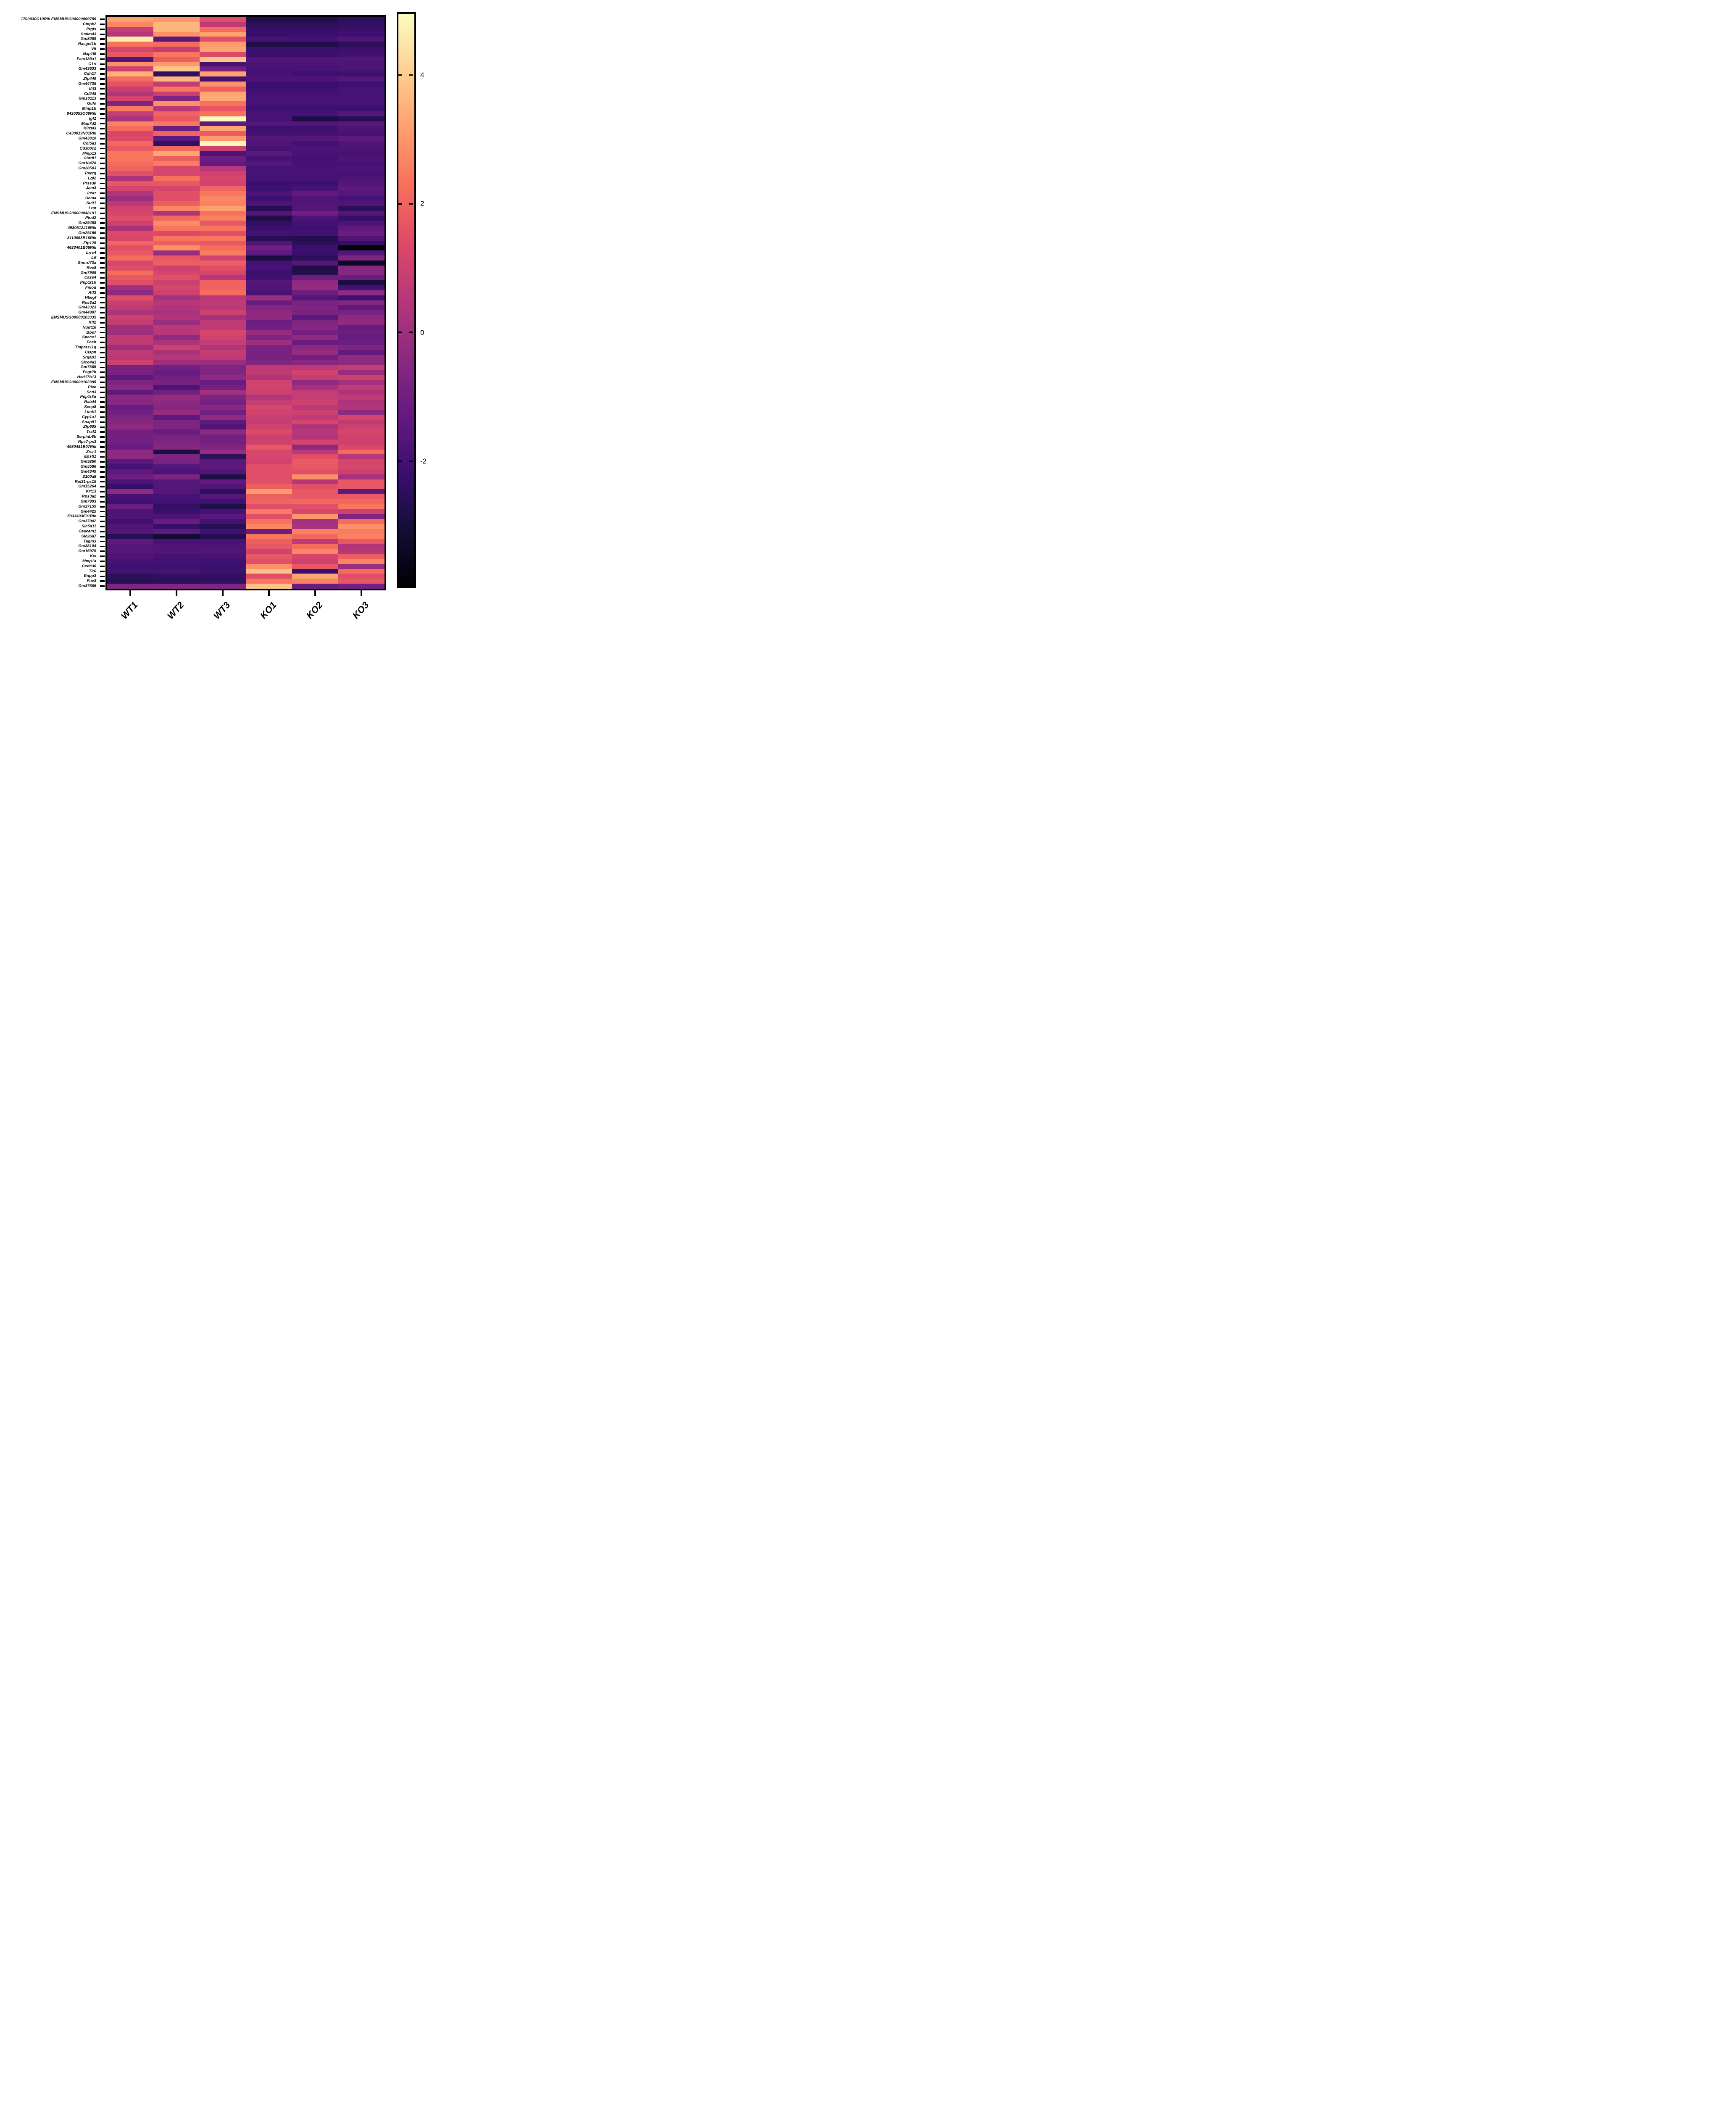 This screenshot has width=1736, height=2101. What do you see at coordinates (90, 218) in the screenshot?
I see `row-label: Plod2` at bounding box center [90, 218].